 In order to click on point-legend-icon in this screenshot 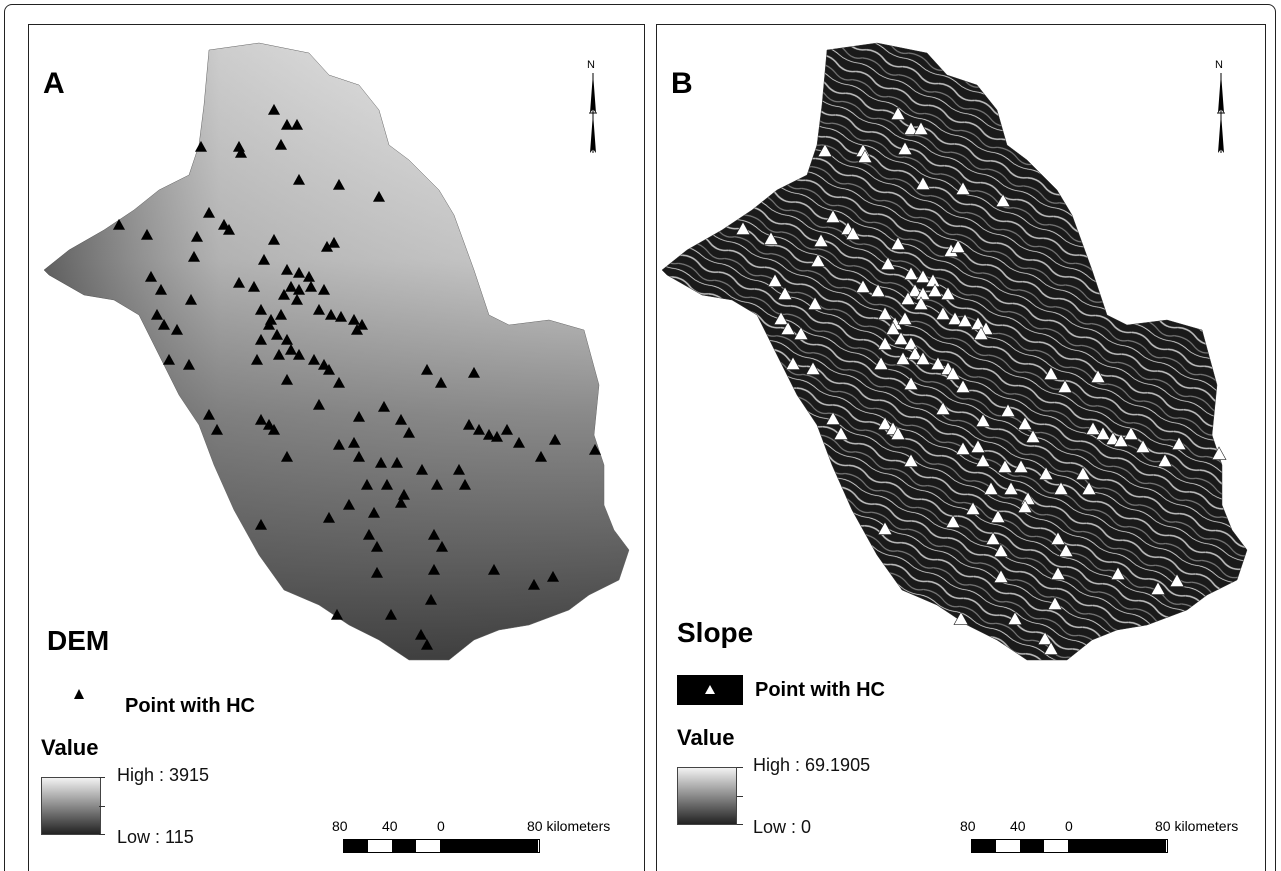, I will do `click(79, 694)`.